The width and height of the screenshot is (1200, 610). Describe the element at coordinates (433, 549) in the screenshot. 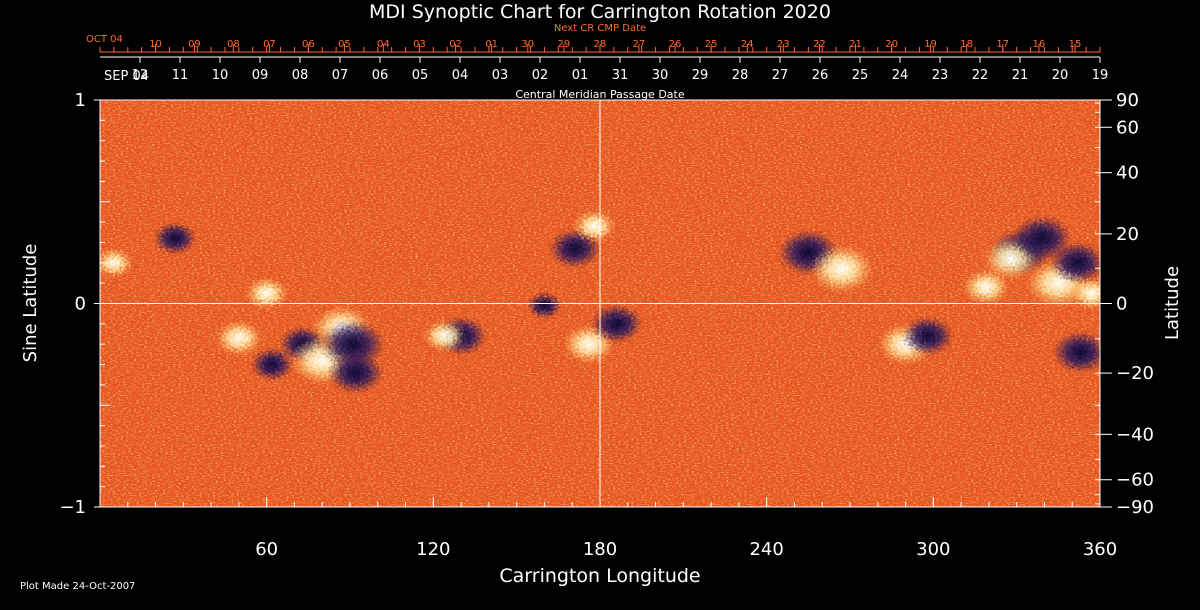

I see `bottom-tick-label: 120` at that location.